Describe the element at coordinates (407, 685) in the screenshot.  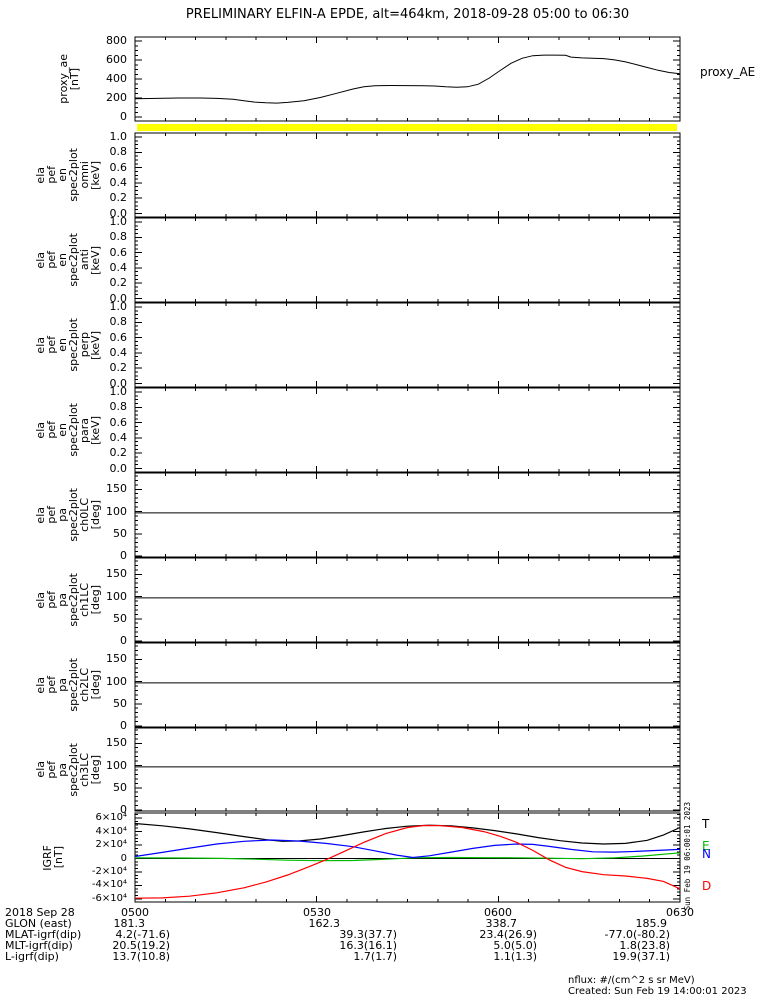
I see `panel-box-ela_pef_pa_spec2plot_ch2LC` at that location.